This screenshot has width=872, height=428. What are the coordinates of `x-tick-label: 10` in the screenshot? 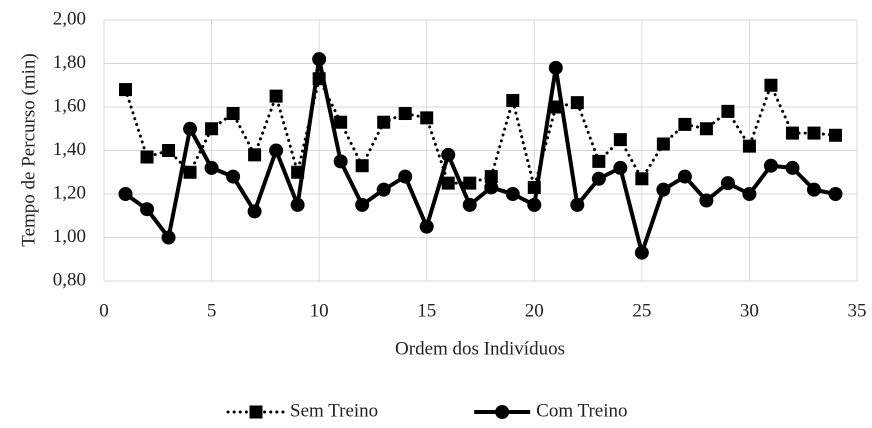 It's located at (319, 310).